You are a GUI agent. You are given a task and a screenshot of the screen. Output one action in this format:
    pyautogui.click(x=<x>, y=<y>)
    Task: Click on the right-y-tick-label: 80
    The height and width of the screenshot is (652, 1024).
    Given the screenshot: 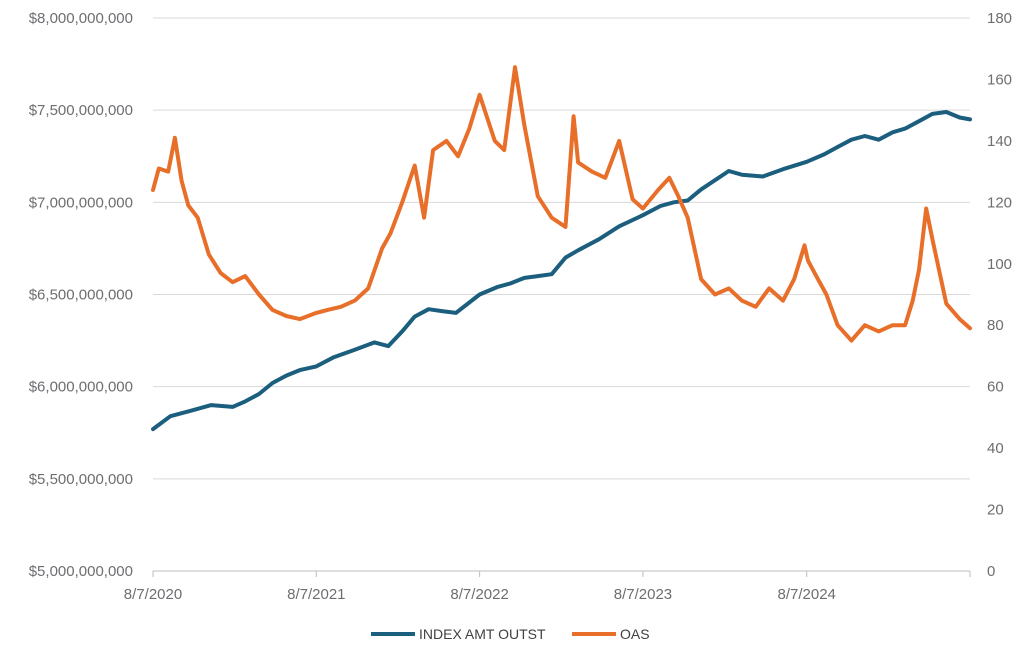 What is the action you would take?
    pyautogui.click(x=995, y=325)
    